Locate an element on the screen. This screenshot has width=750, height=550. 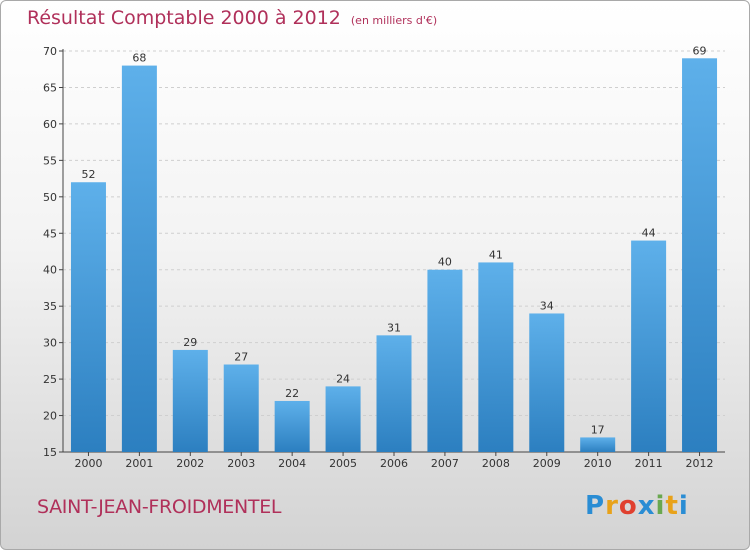
y-tick-label: 35 is located at coordinates (50, 306).